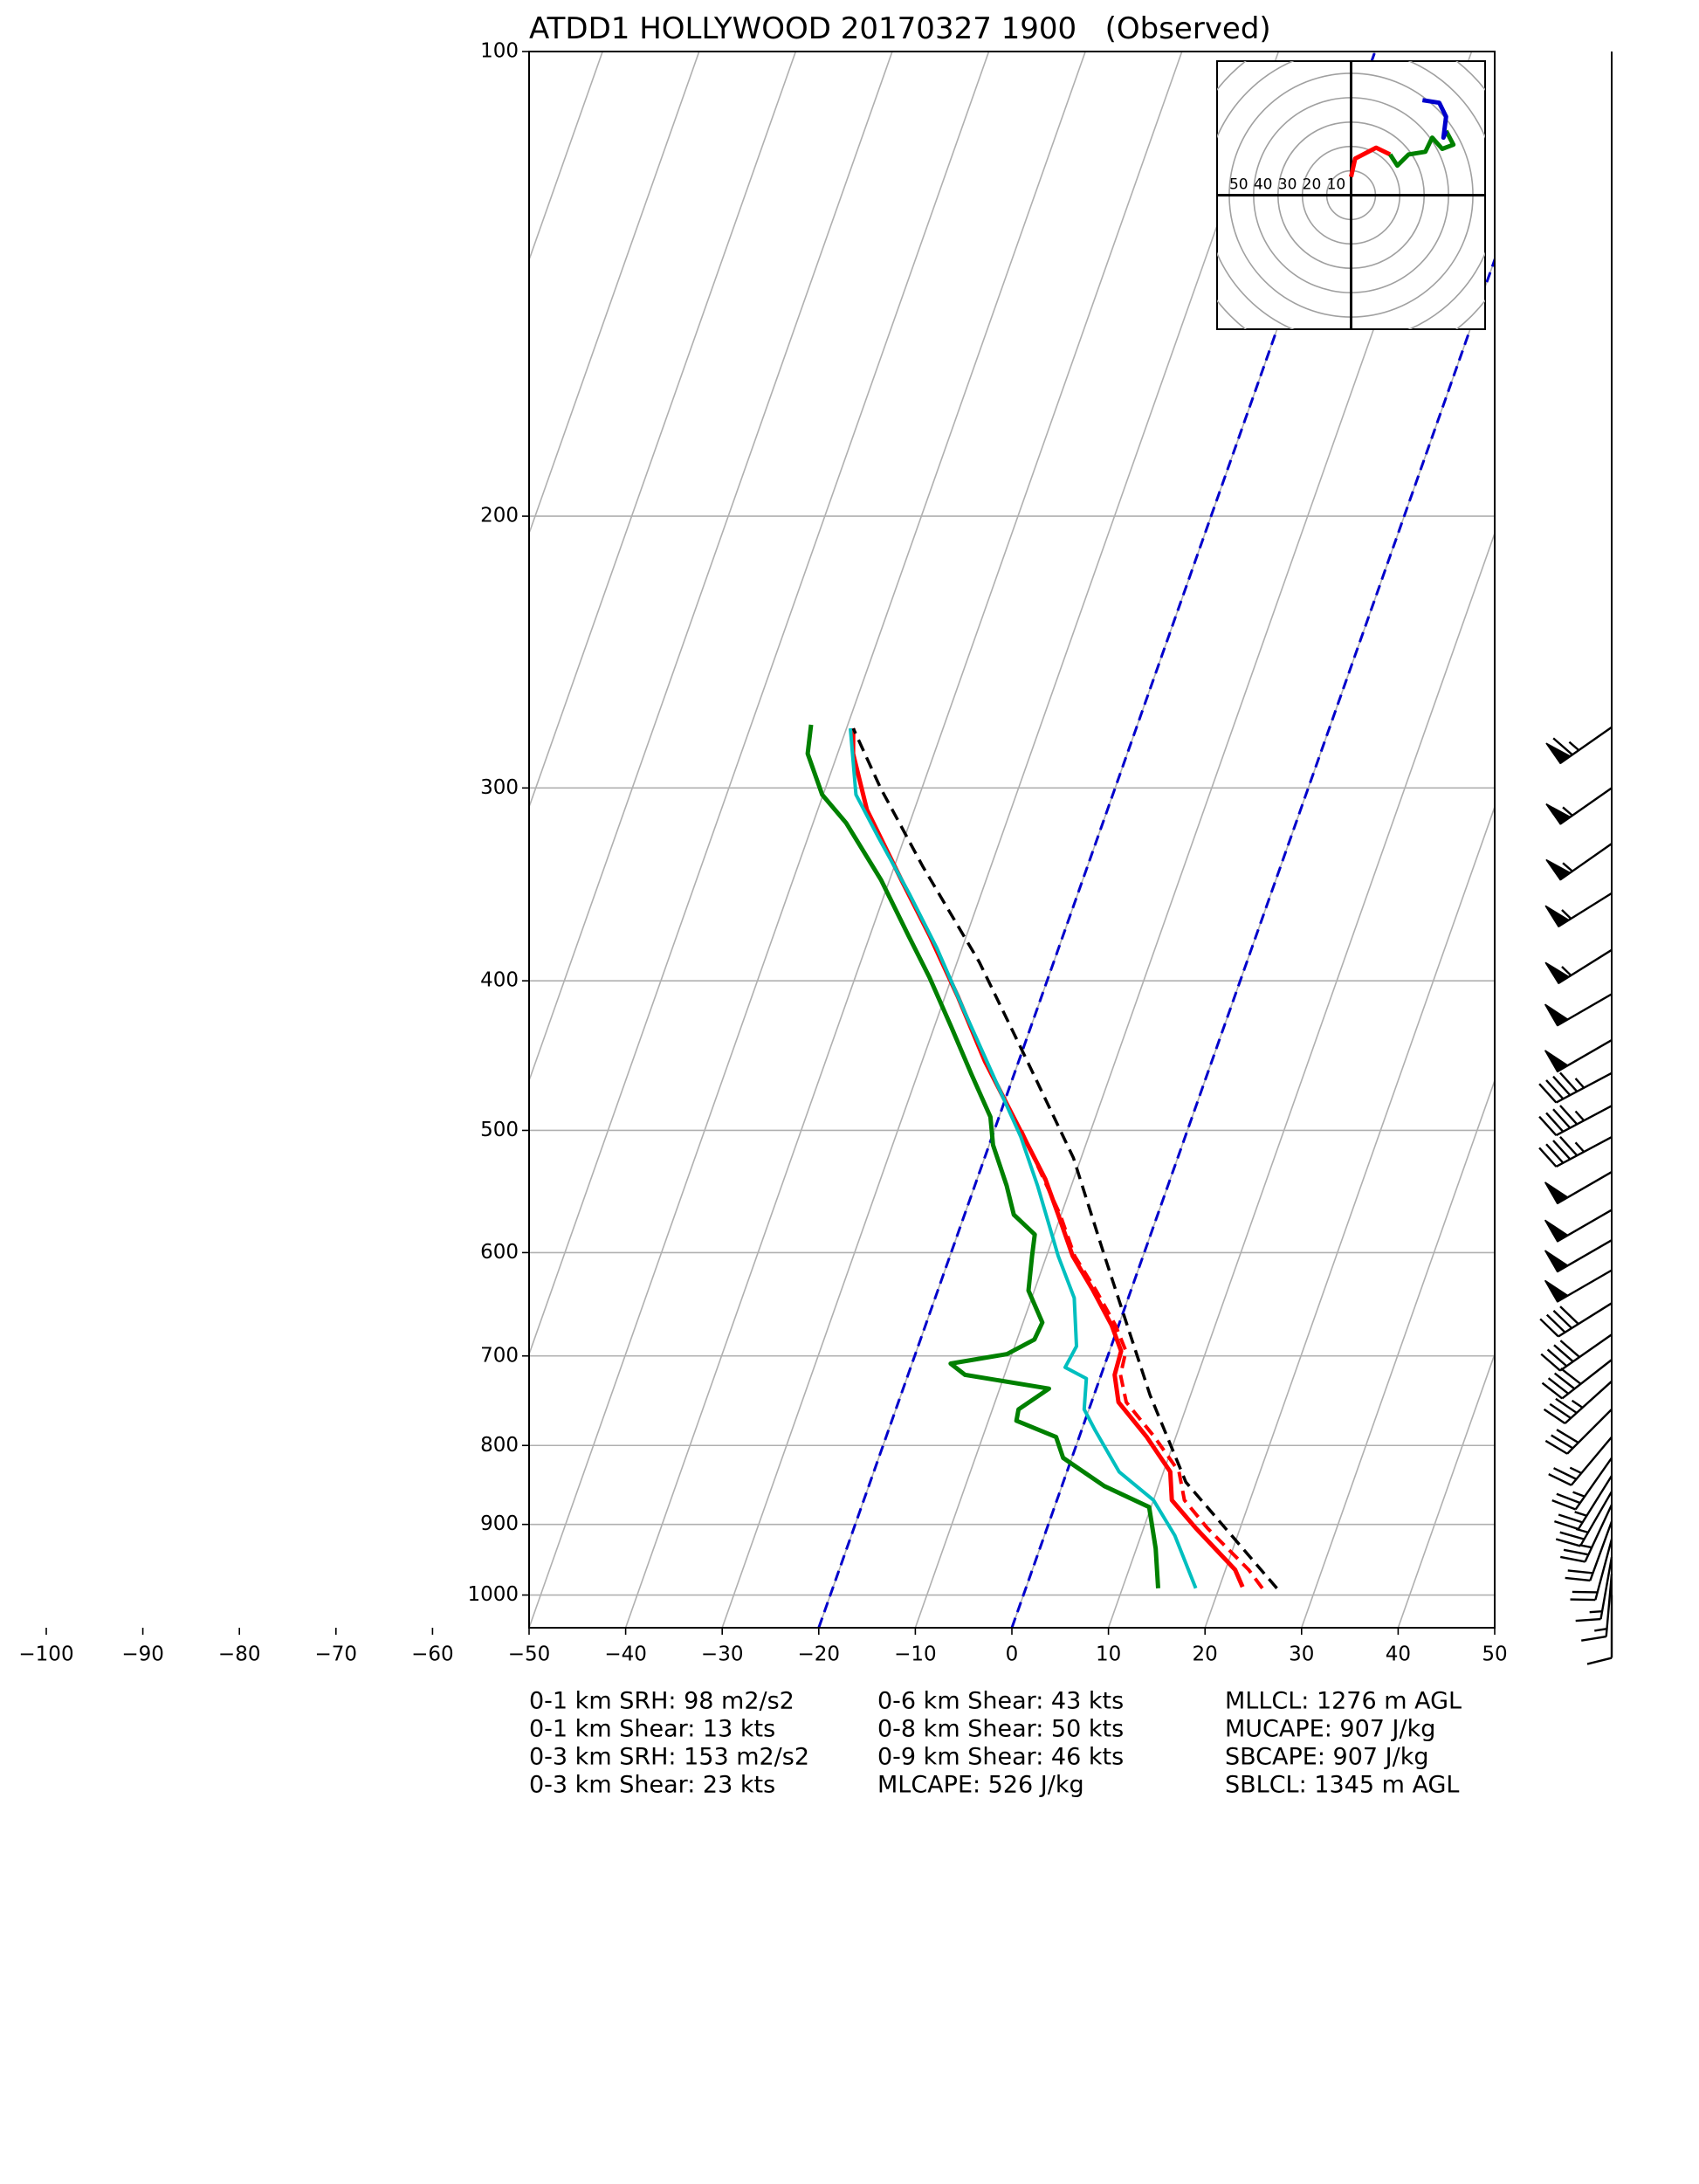 The height and width of the screenshot is (2184, 1699). What do you see at coordinates (336, 1654) in the screenshot?
I see `x-tick-label: −70` at bounding box center [336, 1654].